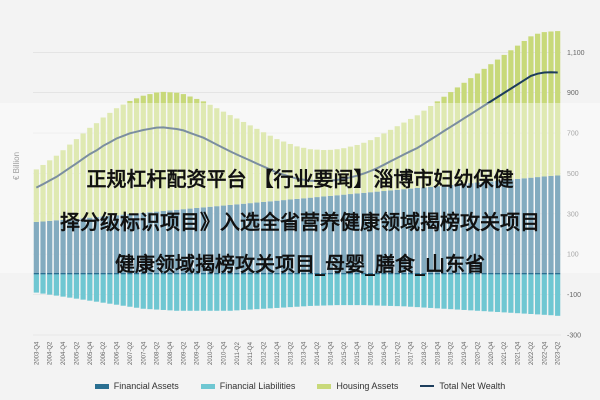  Describe the element at coordinates (225, 353) in the screenshot. I see `x-tick-label: 2010-Q4` at that location.